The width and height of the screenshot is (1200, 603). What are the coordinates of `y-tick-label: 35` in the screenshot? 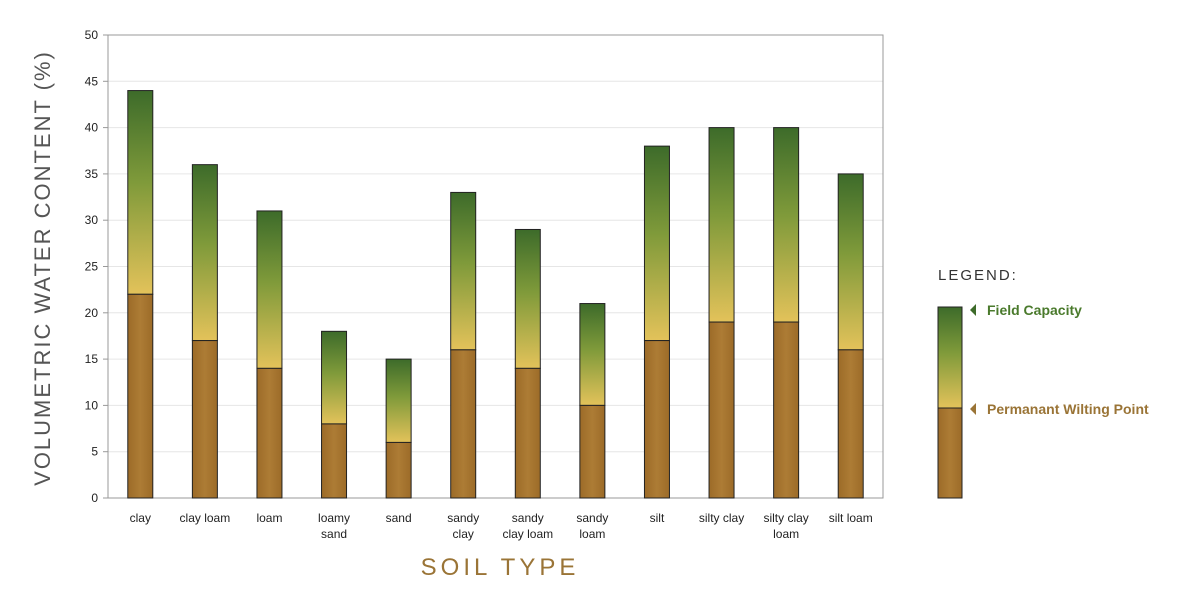 It's located at (92, 174).